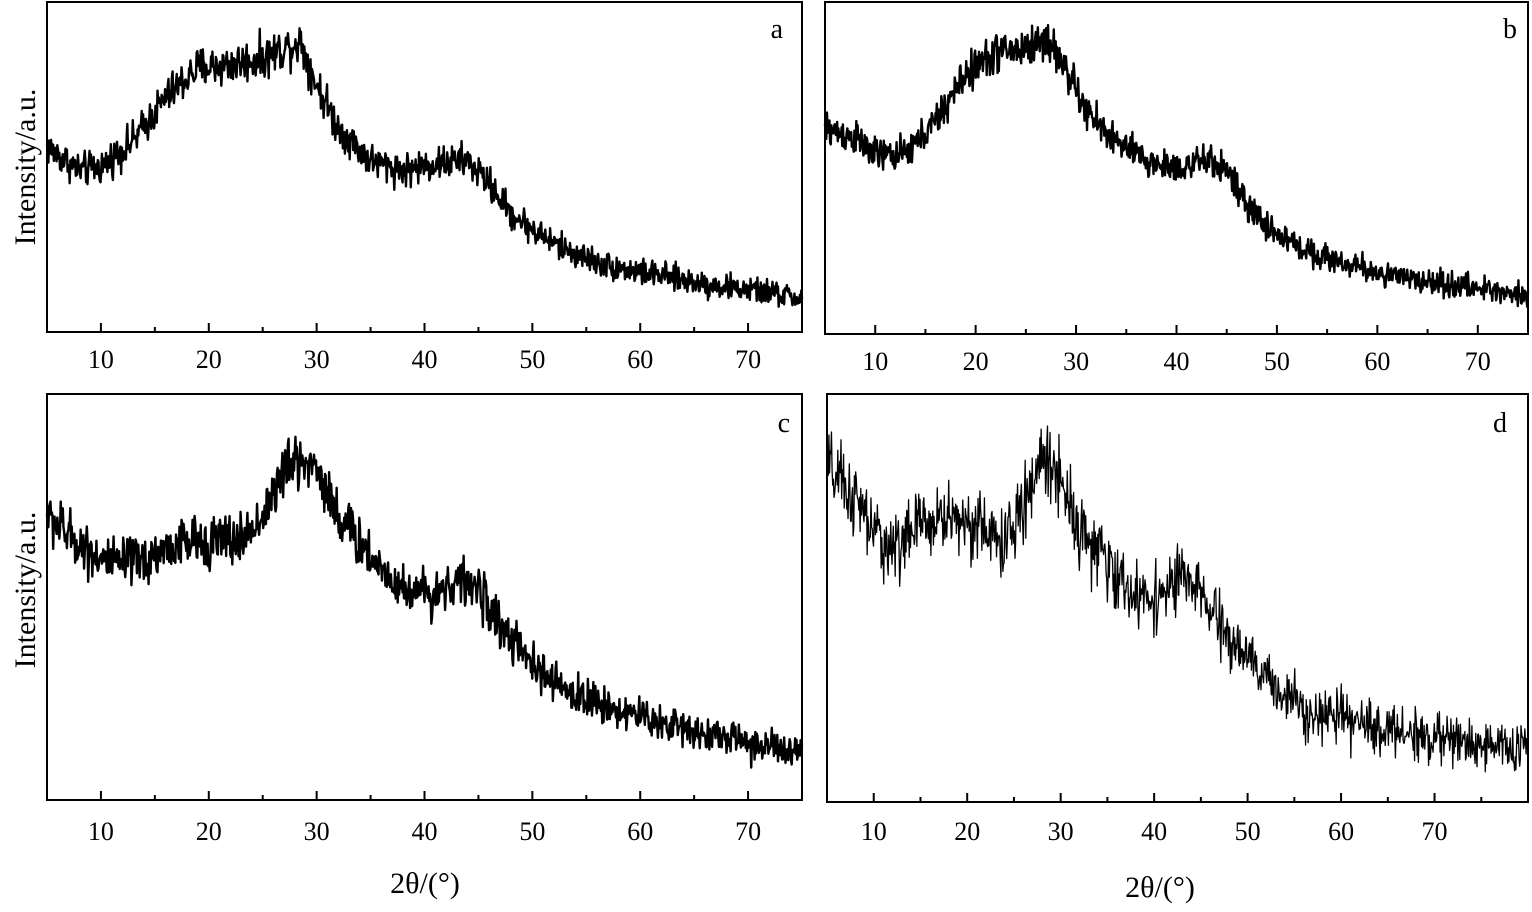 The image size is (1532, 912). What do you see at coordinates (1176, 166) in the screenshot?
I see `series-line` at bounding box center [1176, 166].